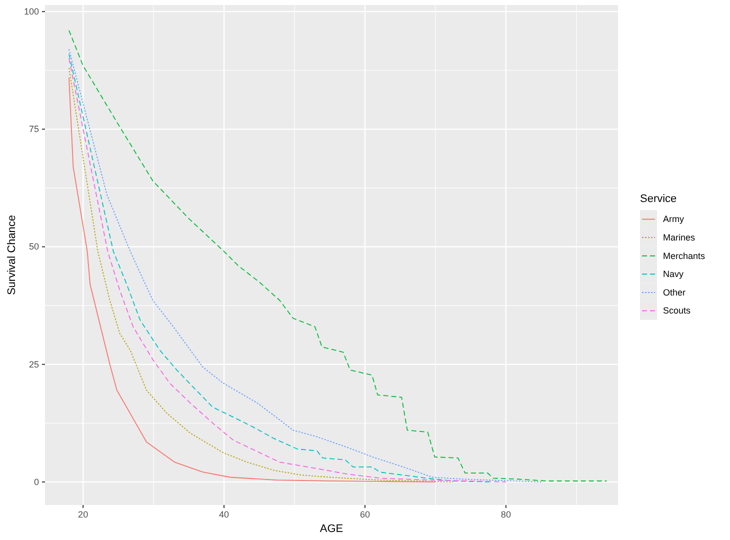 This screenshot has width=730, height=540. What do you see at coordinates (332, 529) in the screenshot?
I see `x-axis-title: AGE` at bounding box center [332, 529].